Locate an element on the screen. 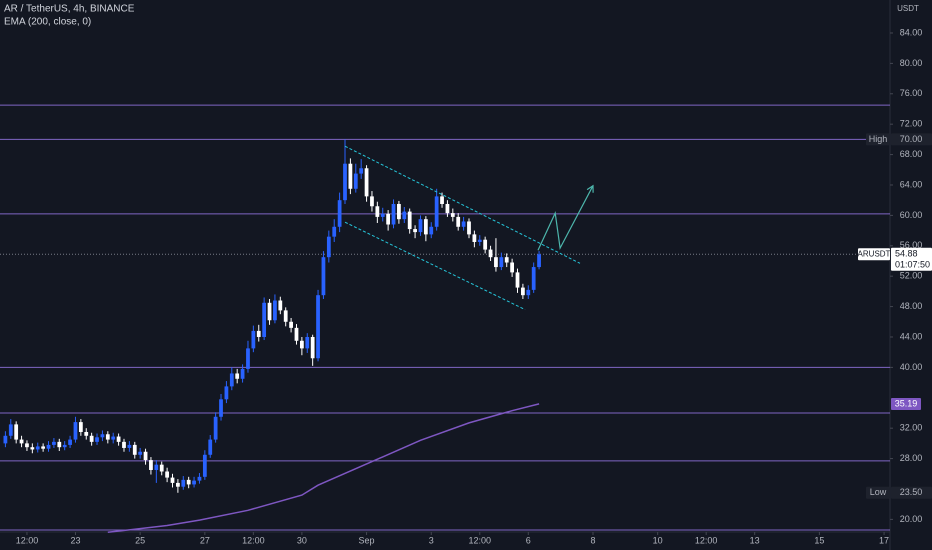 The height and width of the screenshot is (550, 932). projection-arrow is located at coordinates (565, 218).